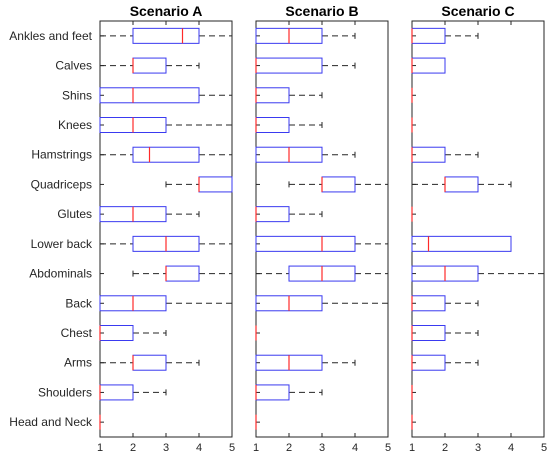 The width and height of the screenshot is (550, 458). What do you see at coordinates (61, 184) in the screenshot?
I see `category-label: Quadriceps` at bounding box center [61, 184].